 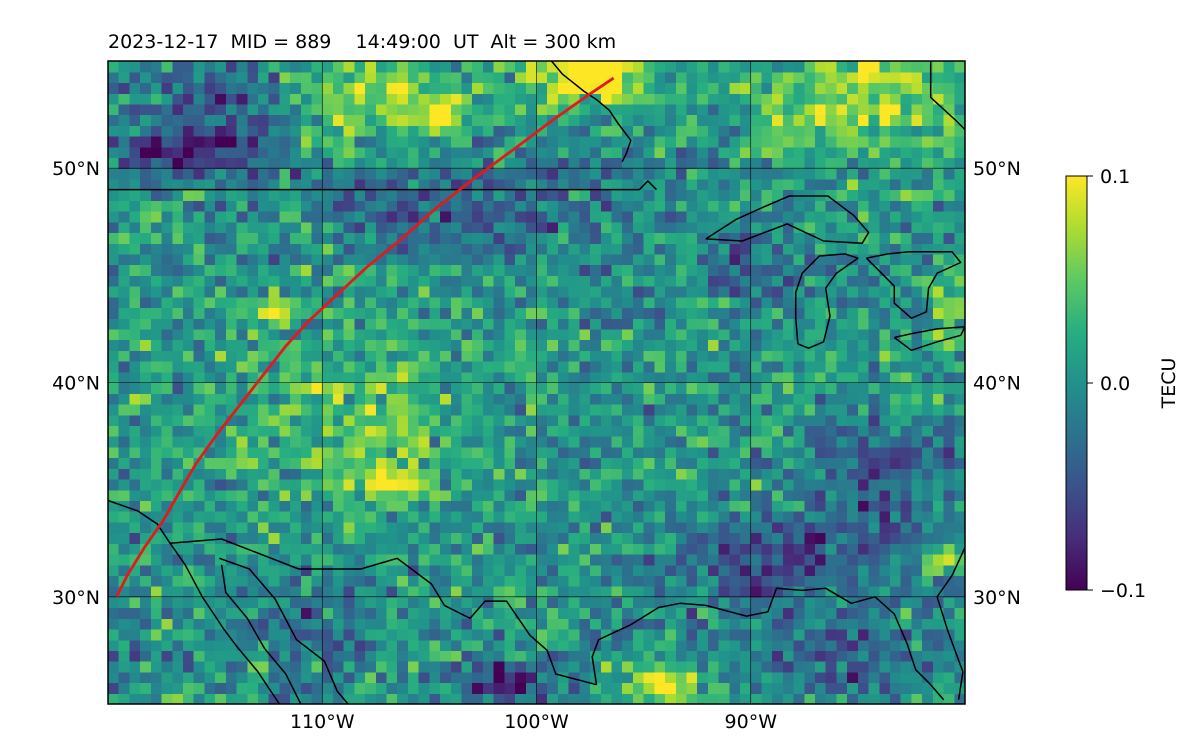 I want to click on longitude-tick-label: 100°W, so click(x=536, y=722).